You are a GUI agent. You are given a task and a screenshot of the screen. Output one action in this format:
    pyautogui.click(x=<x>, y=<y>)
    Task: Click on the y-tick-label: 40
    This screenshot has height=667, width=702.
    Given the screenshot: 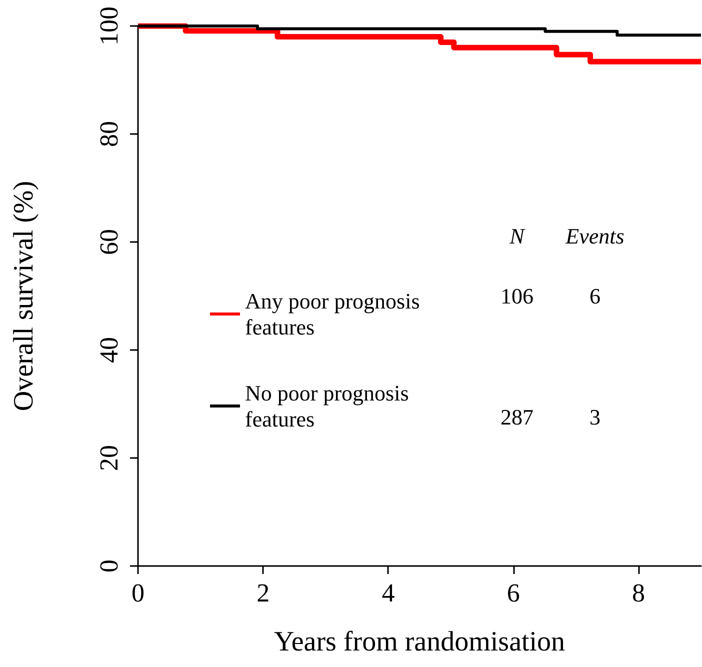 What is the action you would take?
    pyautogui.click(x=109, y=350)
    